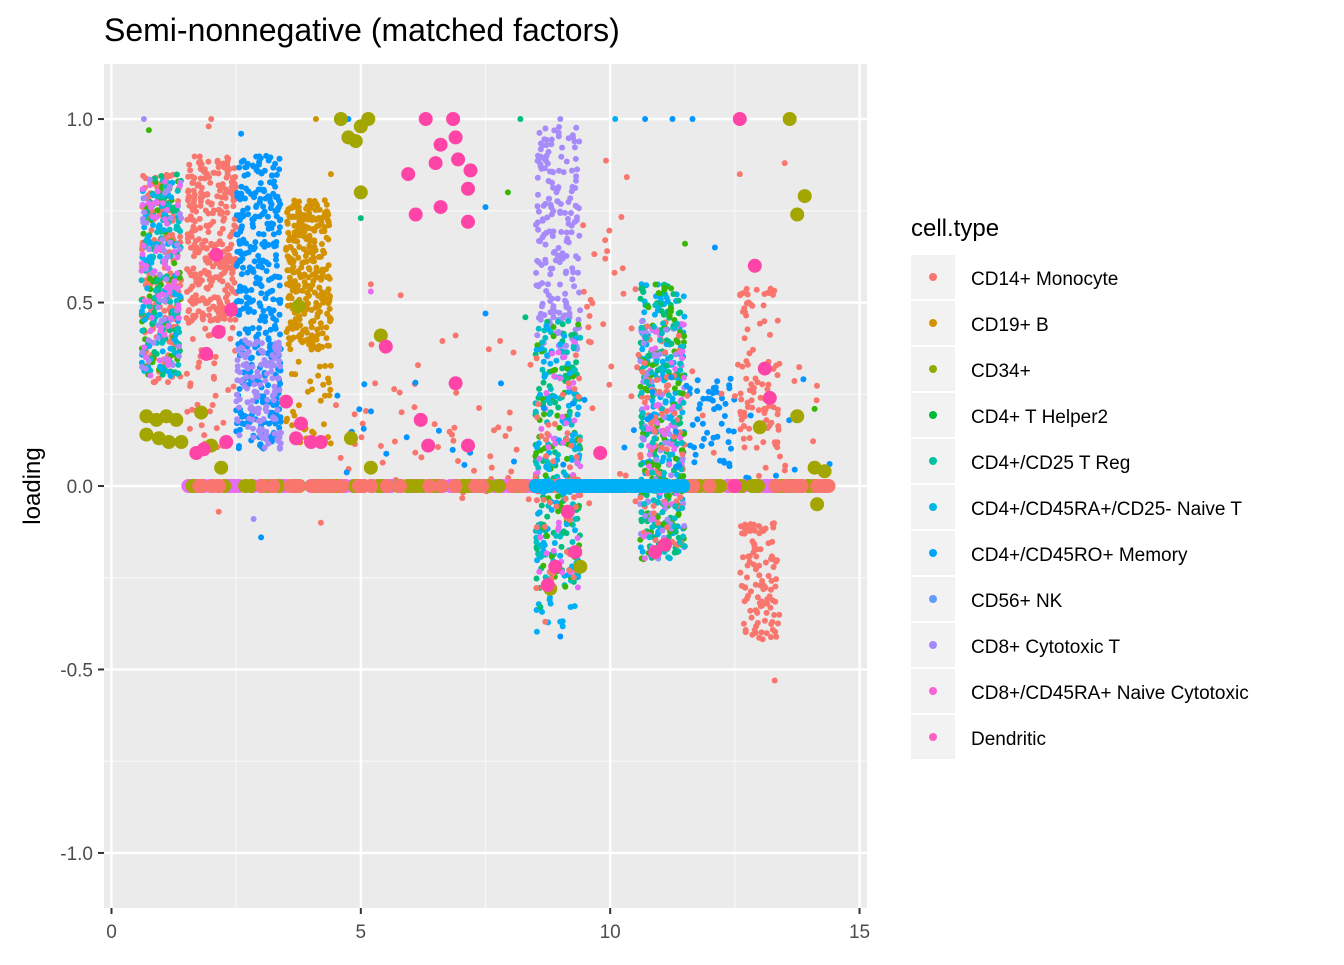 The height and width of the screenshot is (965, 1344). Describe the element at coordinates (933, 645) in the screenshot. I see `legend-swatch` at that location.